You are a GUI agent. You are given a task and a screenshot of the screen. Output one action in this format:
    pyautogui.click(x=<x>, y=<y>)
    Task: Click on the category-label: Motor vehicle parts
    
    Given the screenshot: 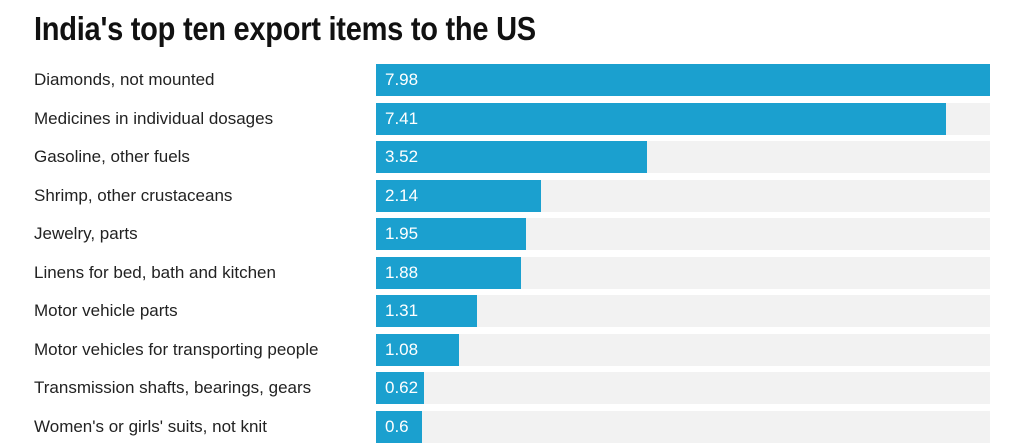 What is the action you would take?
    pyautogui.click(x=106, y=310)
    